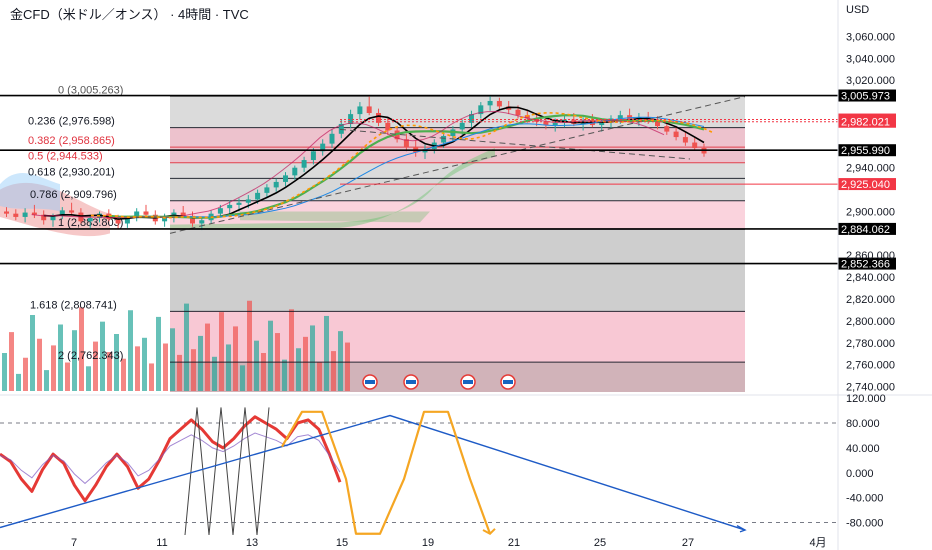 The width and height of the screenshot is (932, 550). I want to click on osc-red-line, so click(171, 459).